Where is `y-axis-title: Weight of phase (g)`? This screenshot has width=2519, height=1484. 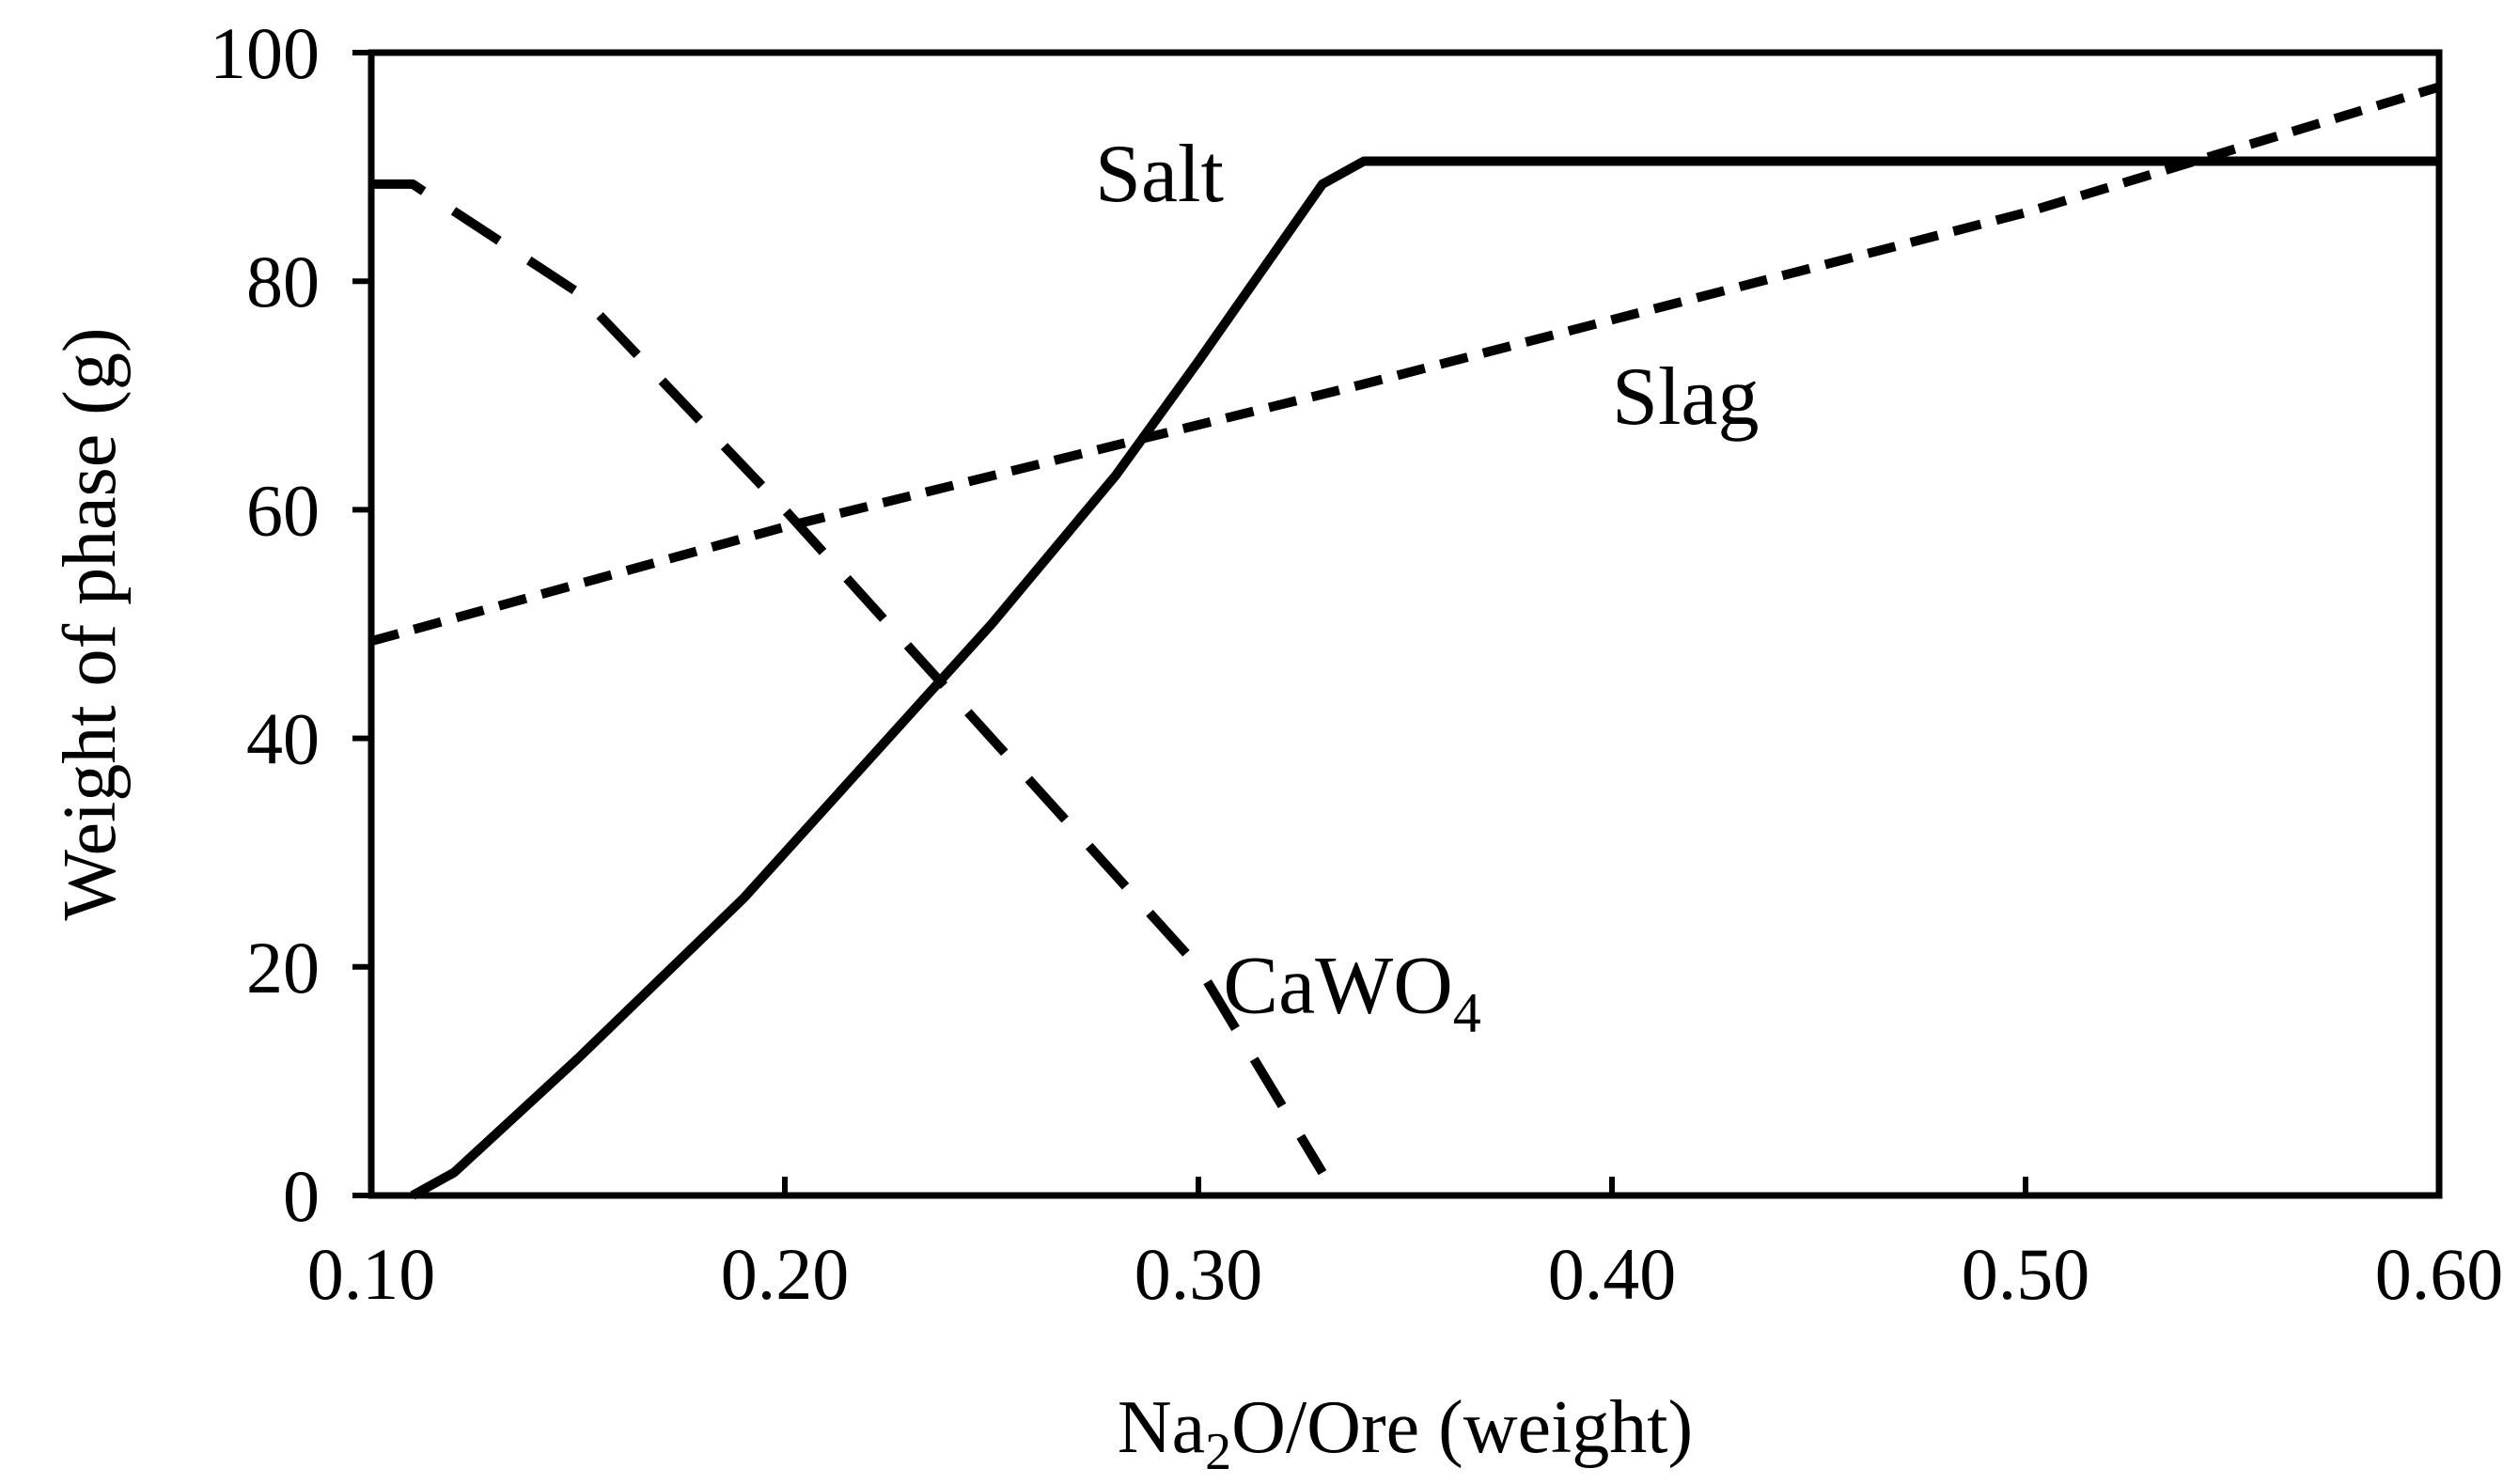
y-axis-title: Weight of phase (g) is located at coordinates (90, 623).